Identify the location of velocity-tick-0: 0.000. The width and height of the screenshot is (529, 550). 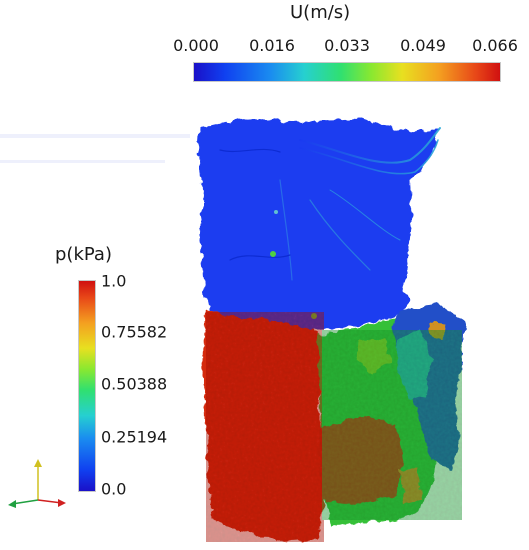
(196, 45).